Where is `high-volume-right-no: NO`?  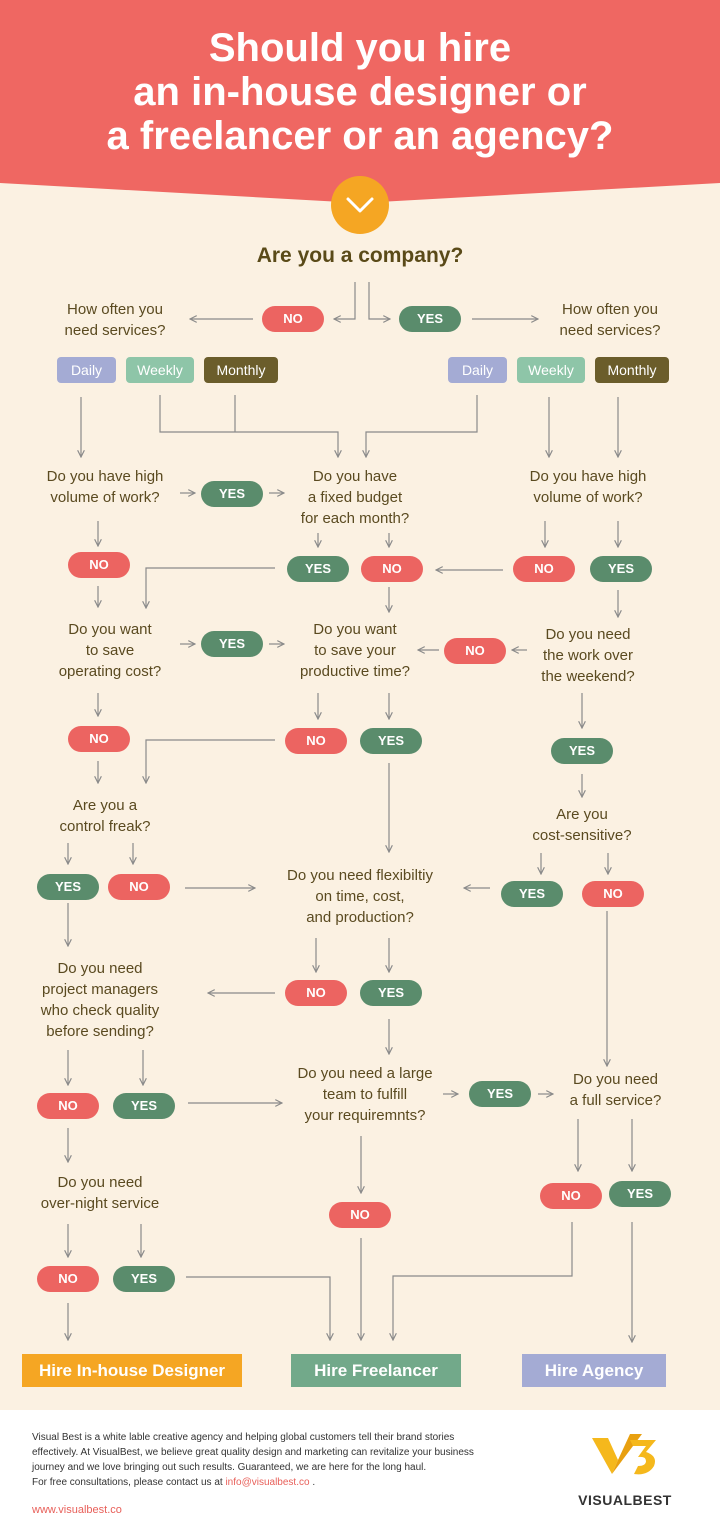 high-volume-right-no: NO is located at coordinates (544, 569).